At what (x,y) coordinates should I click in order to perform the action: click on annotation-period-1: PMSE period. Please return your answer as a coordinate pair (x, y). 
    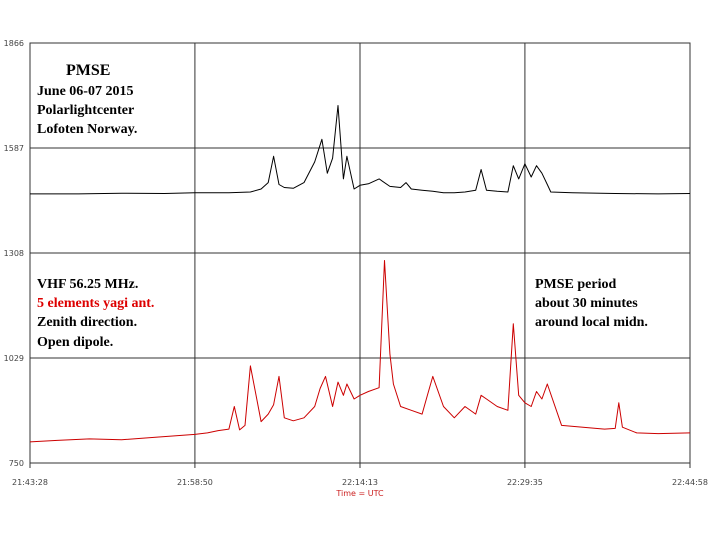
    Looking at the image, I should click on (575, 284).